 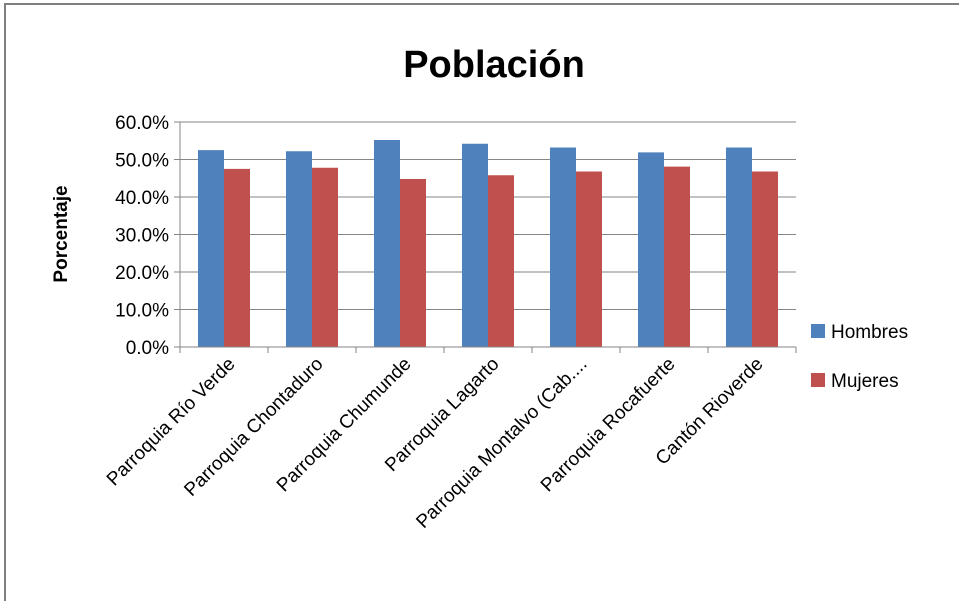 I want to click on y-tick-label: 60.0%, so click(x=142, y=123).